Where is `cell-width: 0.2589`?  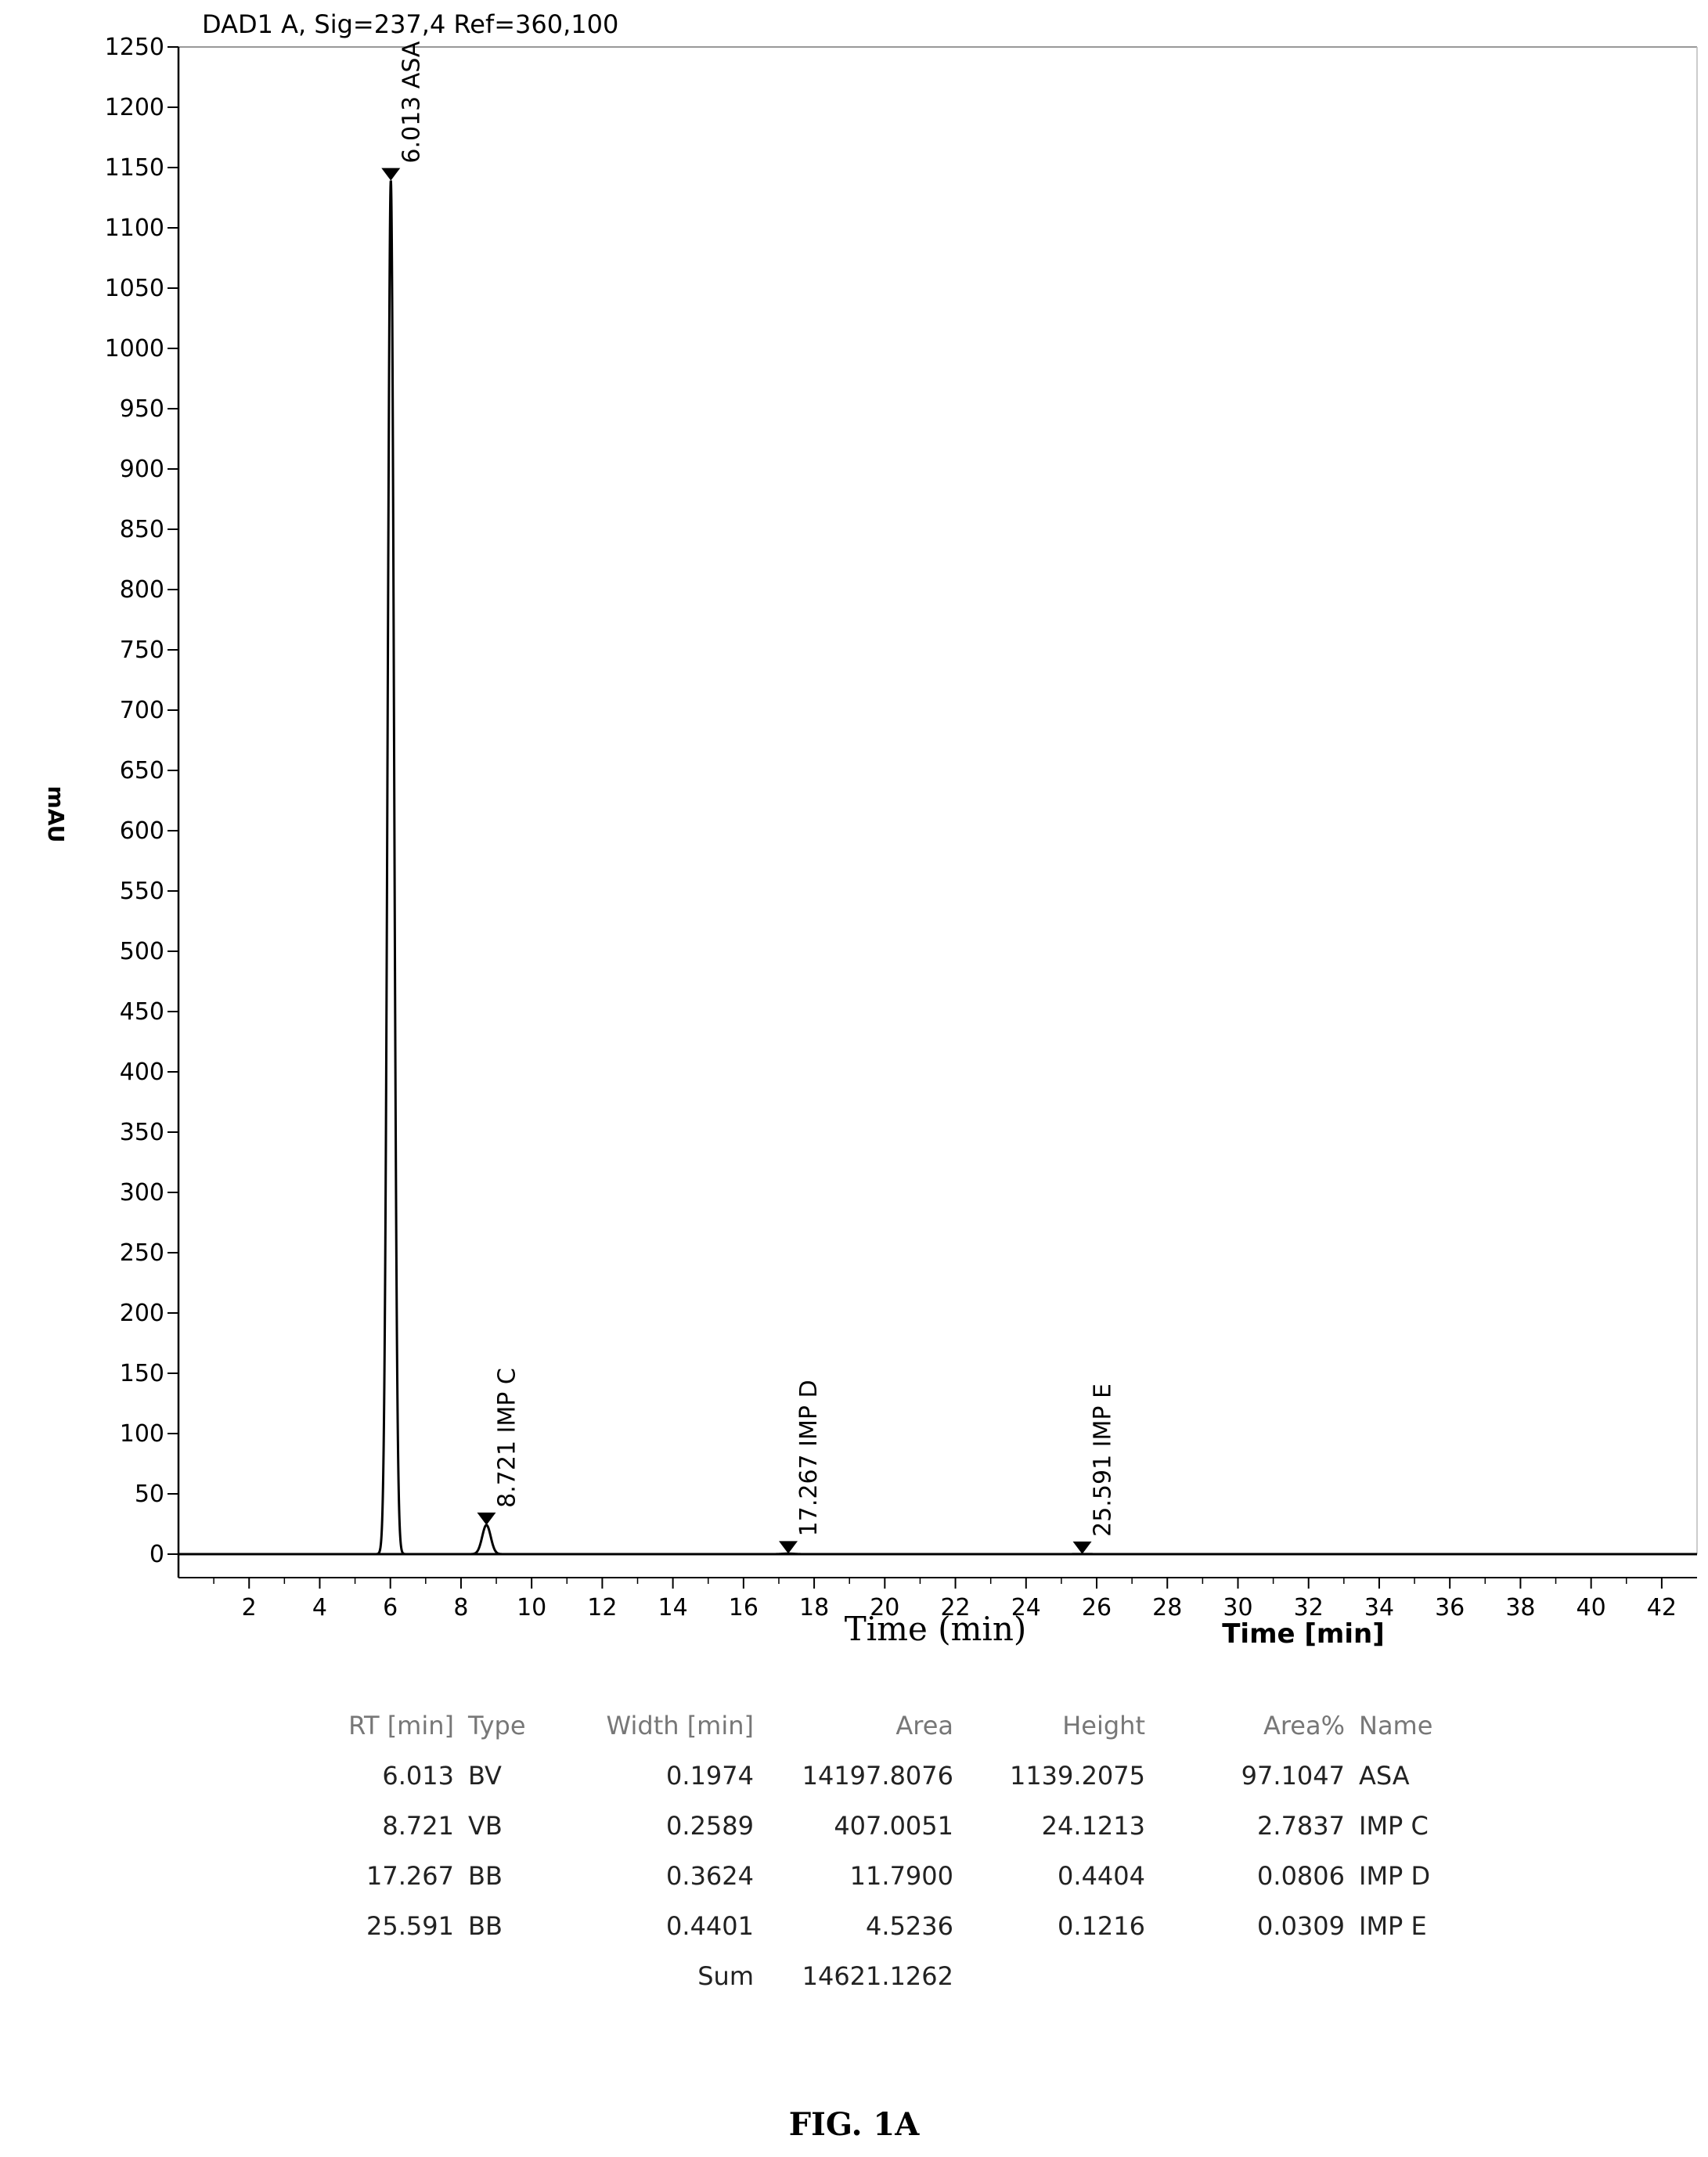
cell-width: 0.2589 is located at coordinates (710, 1826).